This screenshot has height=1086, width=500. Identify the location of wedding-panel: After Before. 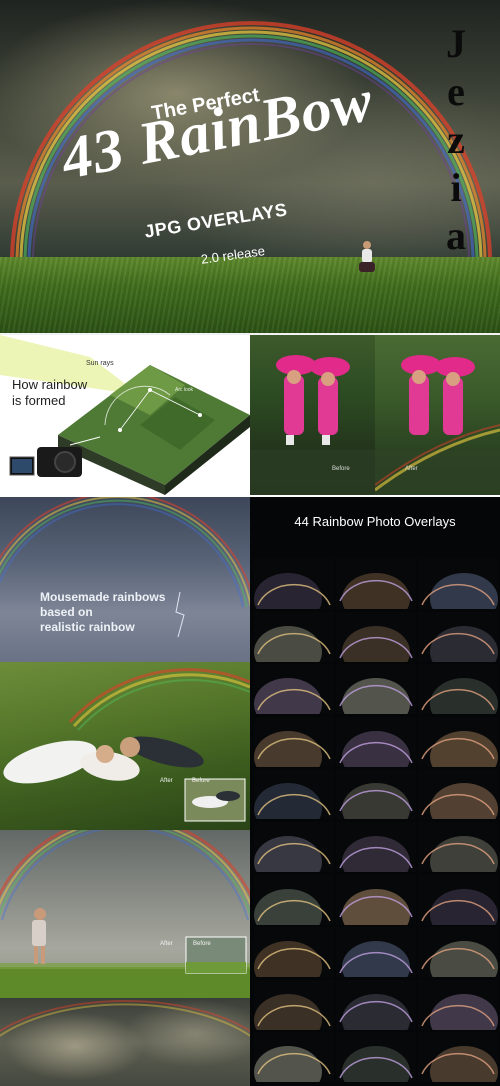
(125, 746).